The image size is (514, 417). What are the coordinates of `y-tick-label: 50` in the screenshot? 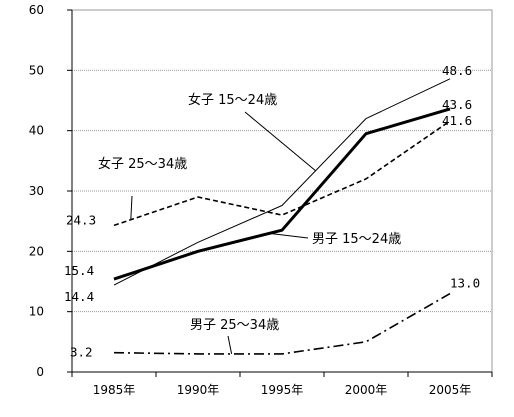 It's located at (36, 70).